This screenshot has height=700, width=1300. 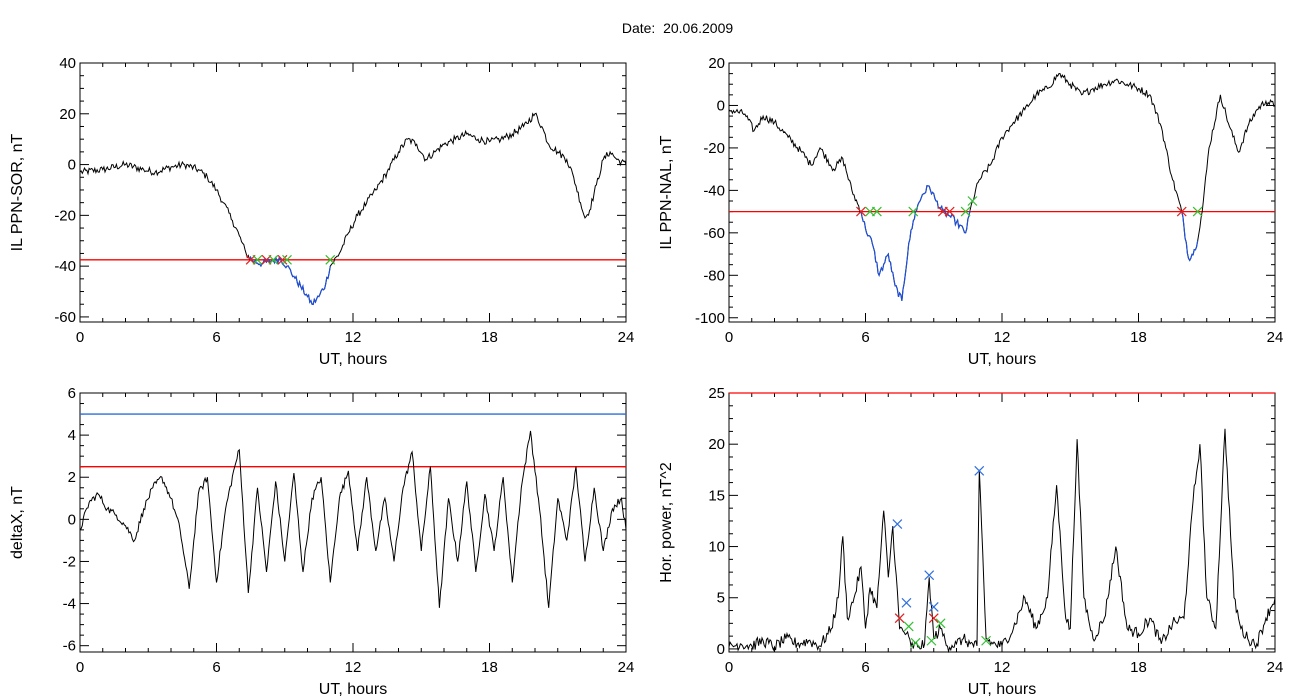 I want to click on y-axis-label: Hor. power, nT^2, so click(x=666, y=522).